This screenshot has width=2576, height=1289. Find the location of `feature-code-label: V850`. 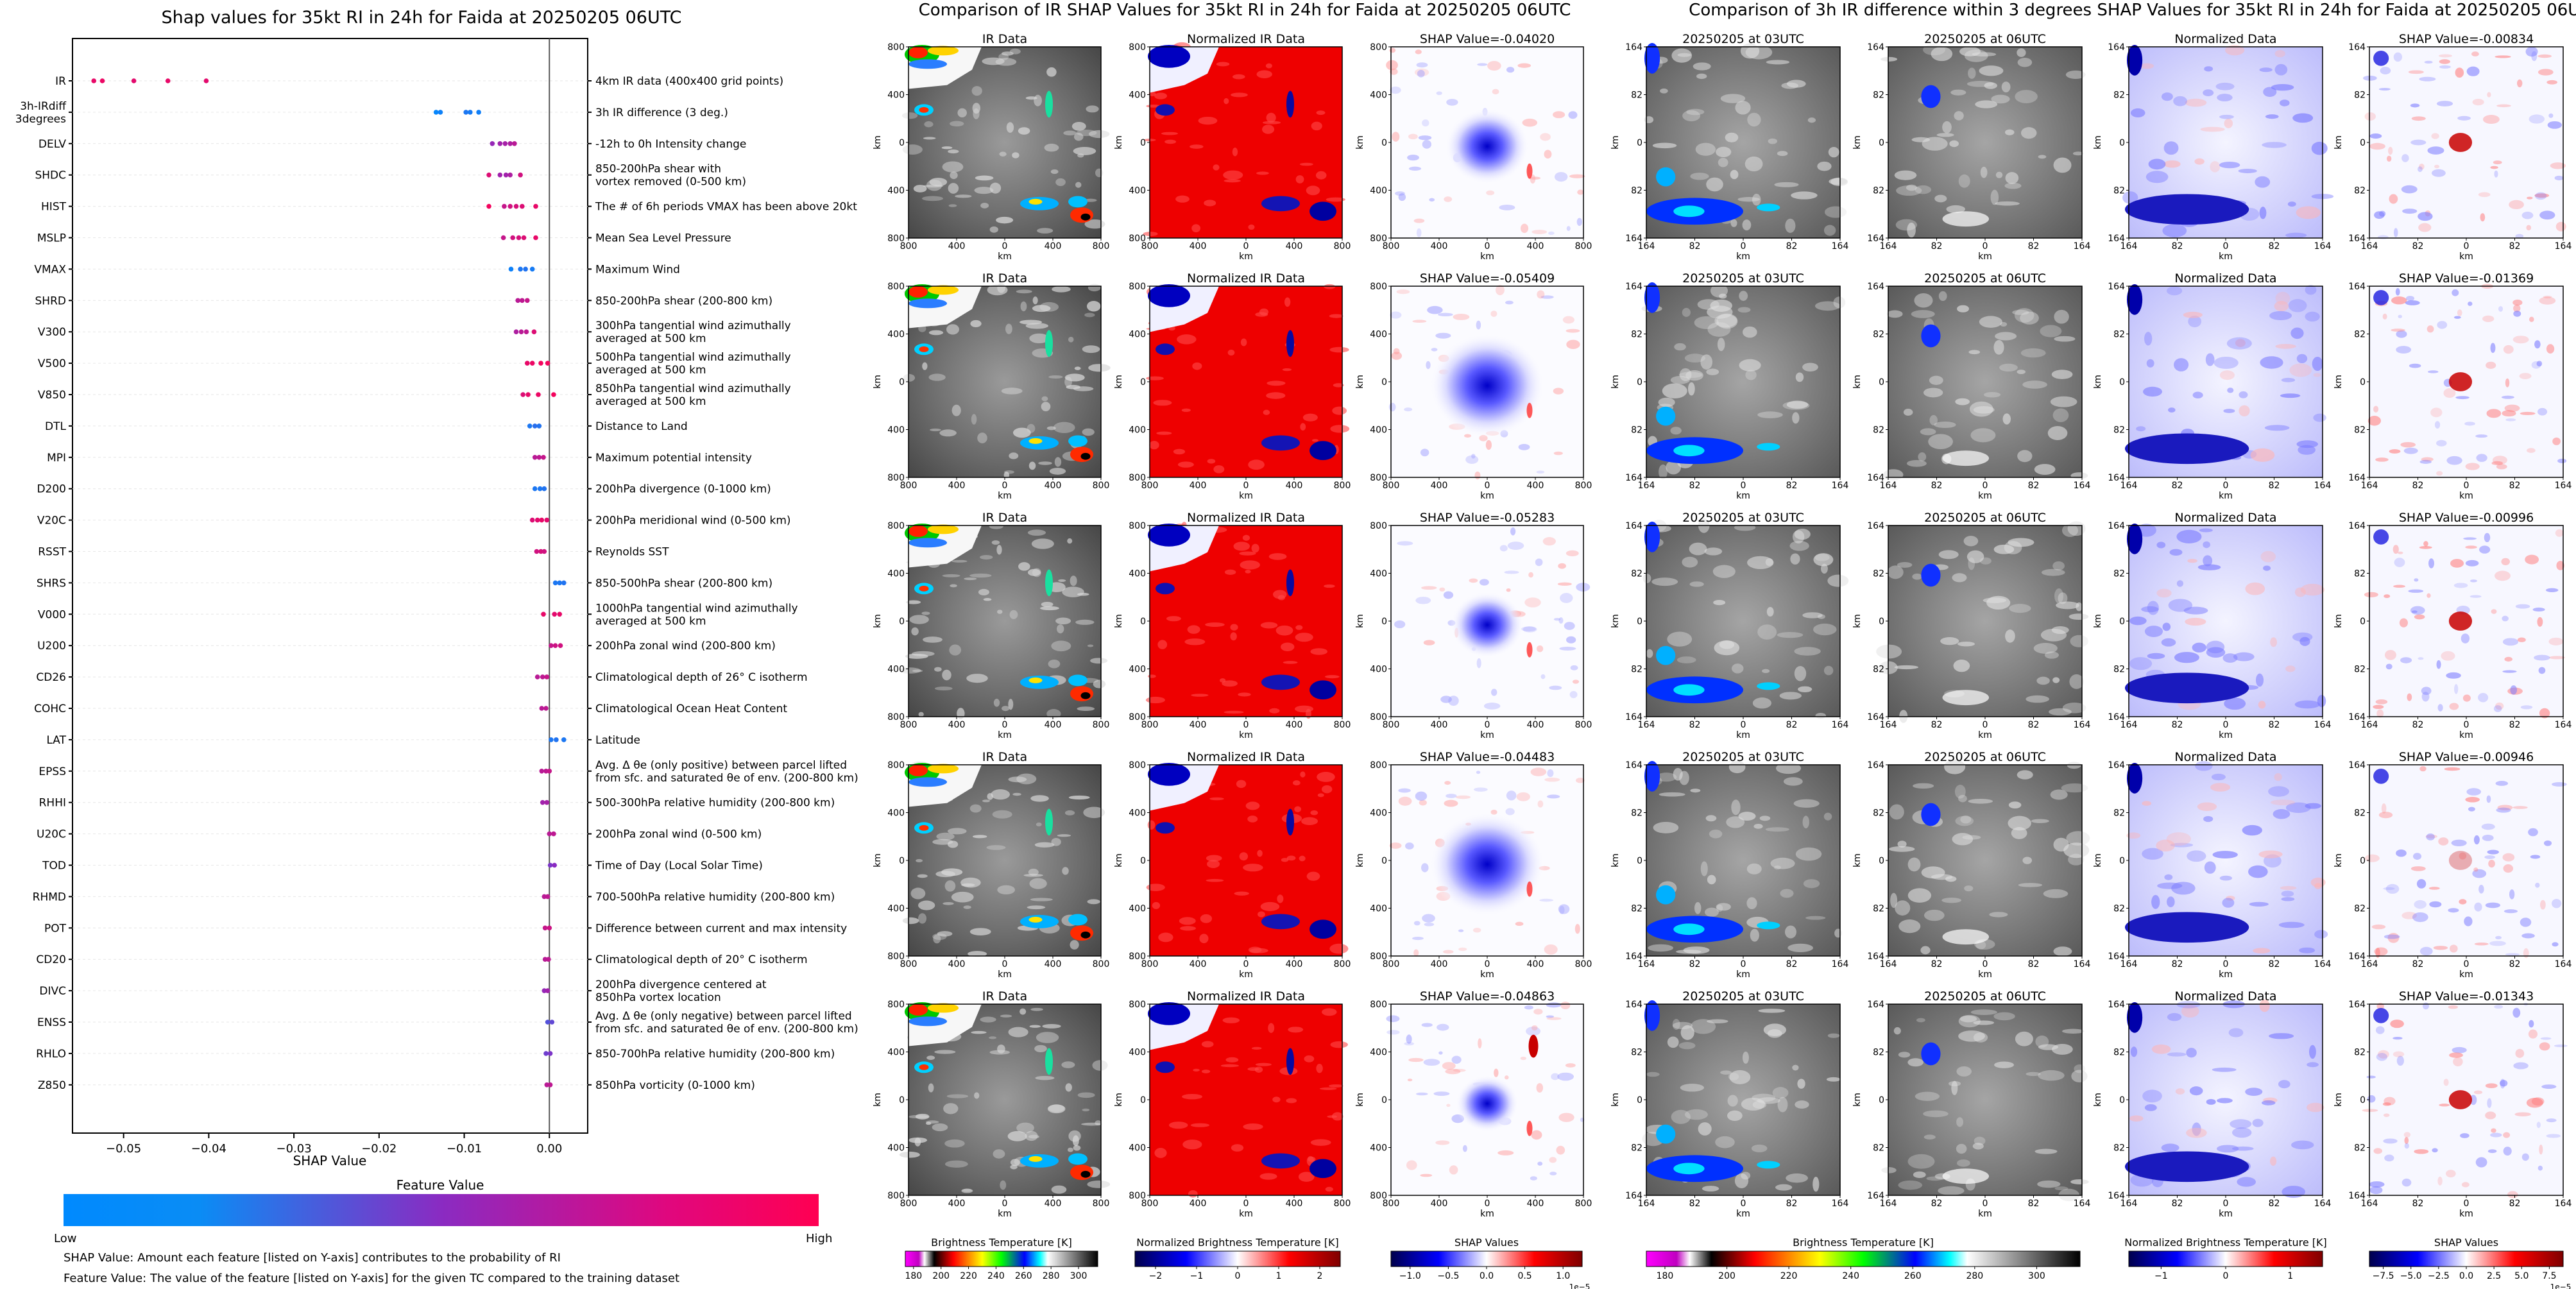

feature-code-label: V850 is located at coordinates (52, 395).